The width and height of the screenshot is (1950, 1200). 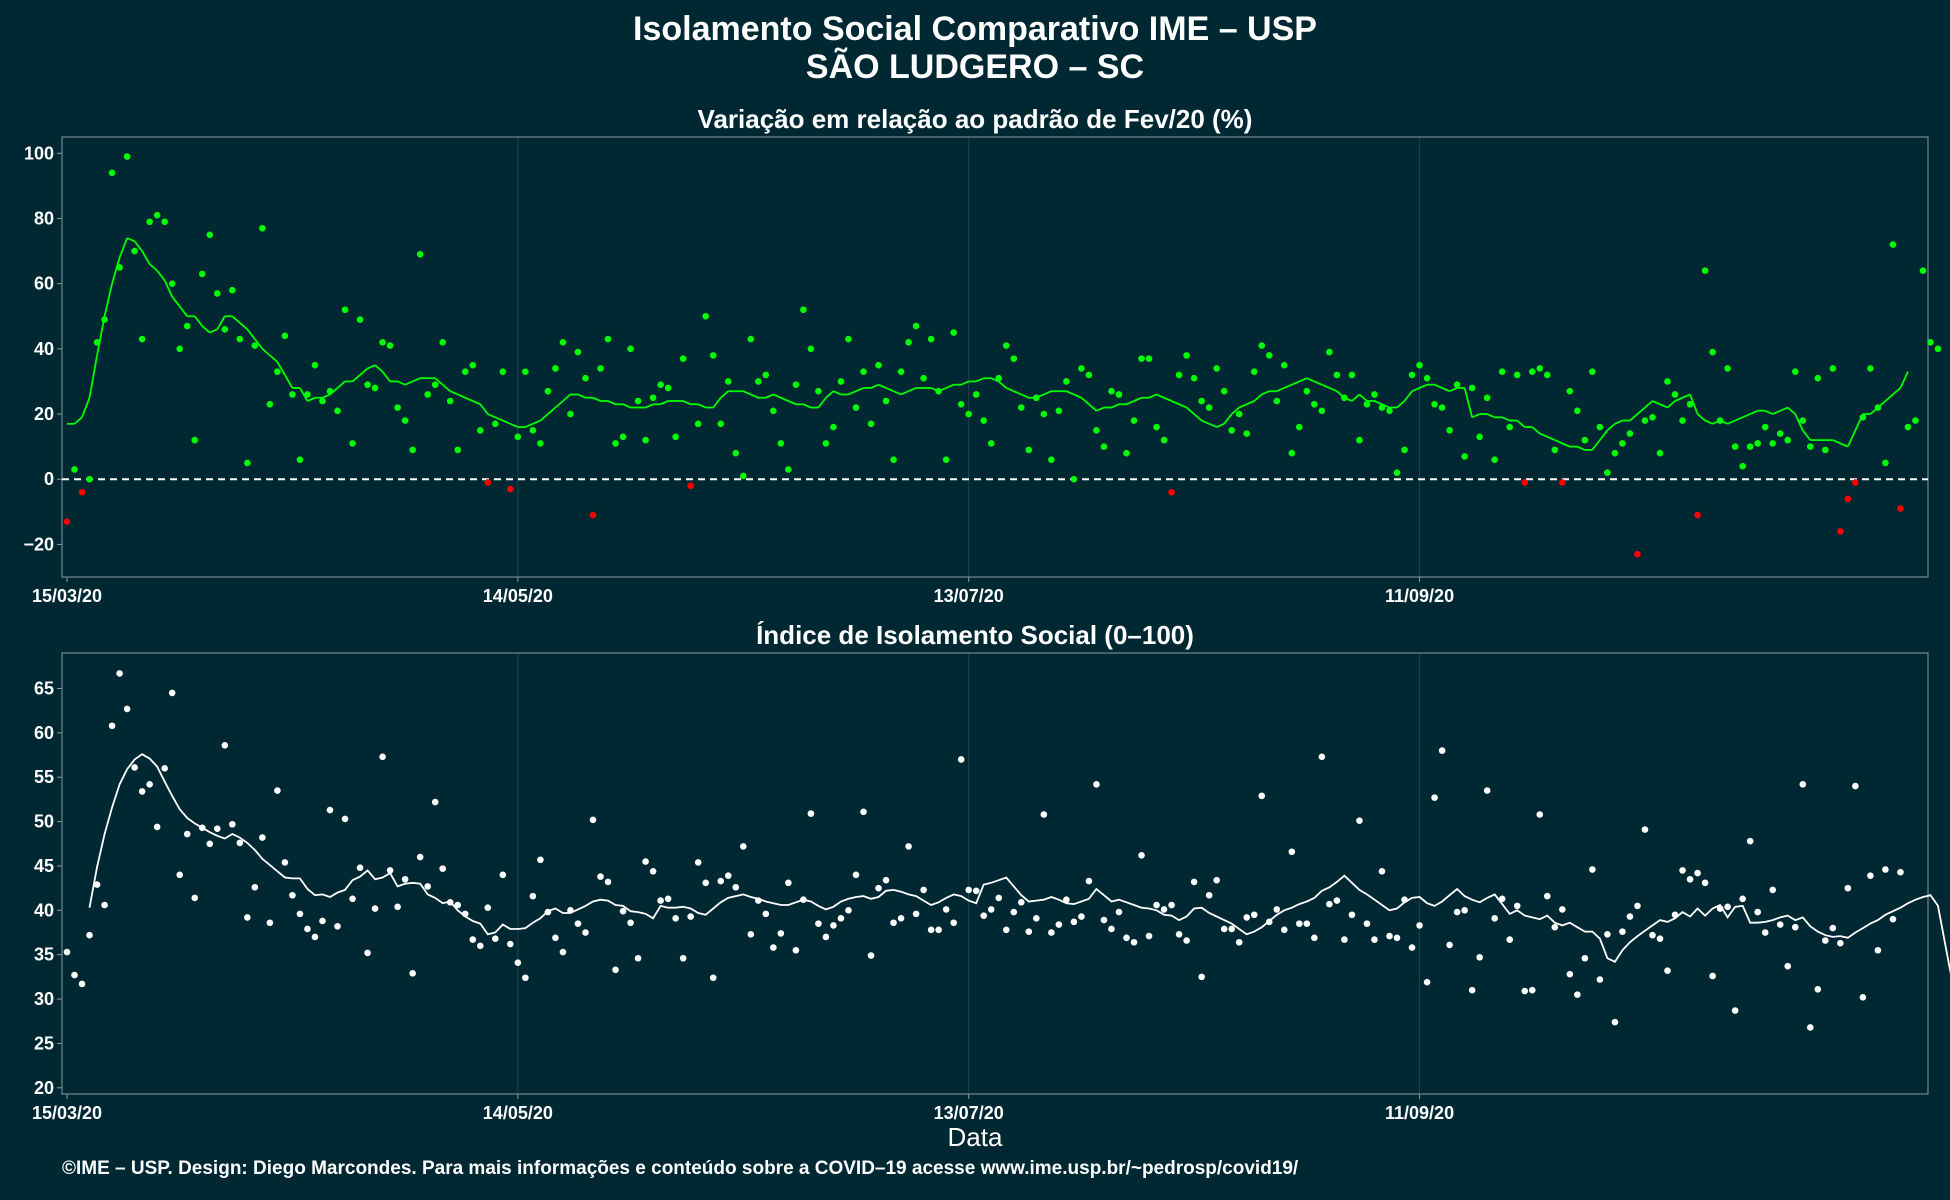 I want to click on y-tick-label: 50, so click(x=44, y=822).